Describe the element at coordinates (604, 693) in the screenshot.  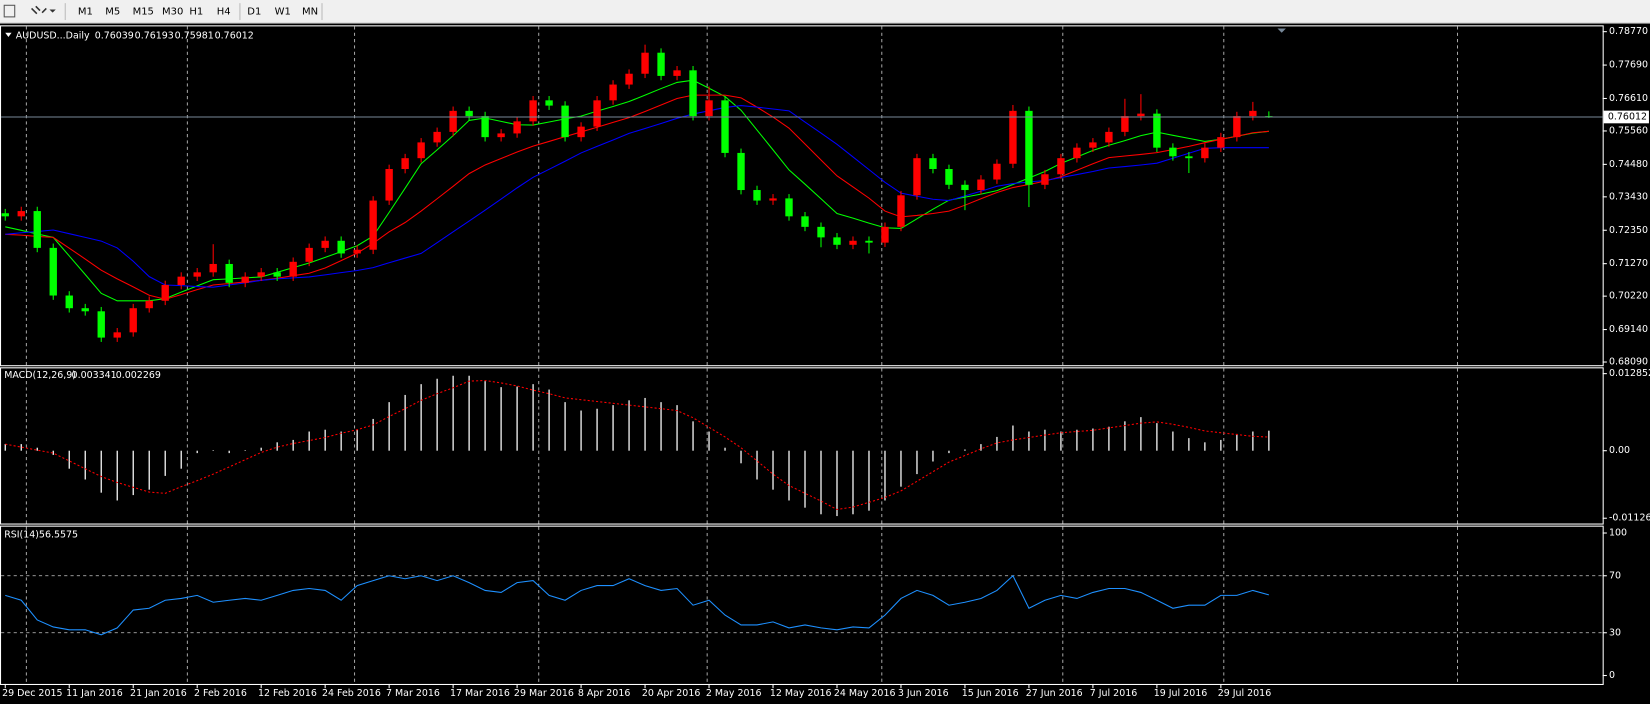
I see `x-tick-label: 8 Apr 2016` at that location.